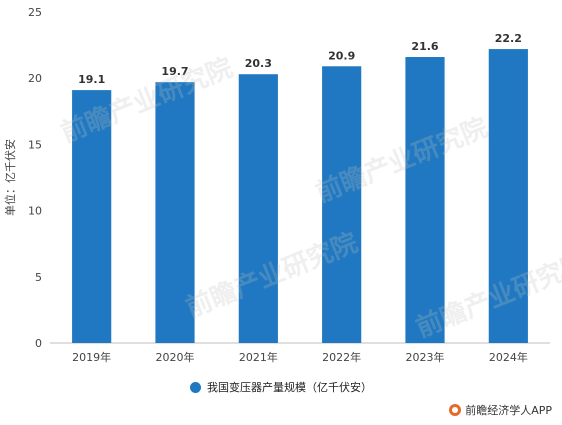 This screenshot has height=425, width=562. Describe the element at coordinates (508, 357) in the screenshot. I see `x-tick-label: 2024年` at that location.